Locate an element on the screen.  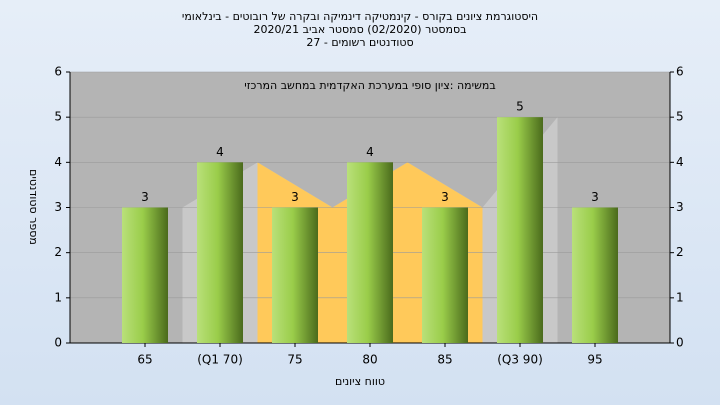
y-tick-label: 2 is located at coordinates (58, 252).